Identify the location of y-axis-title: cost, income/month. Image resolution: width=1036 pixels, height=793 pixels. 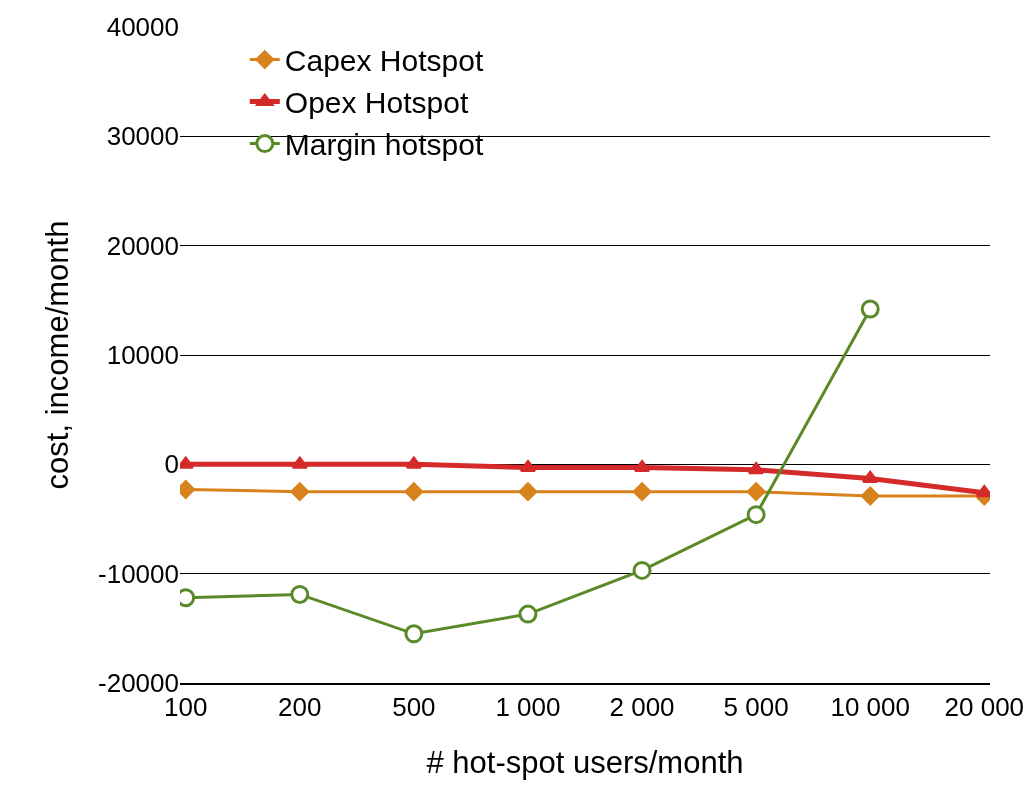
(57, 355).